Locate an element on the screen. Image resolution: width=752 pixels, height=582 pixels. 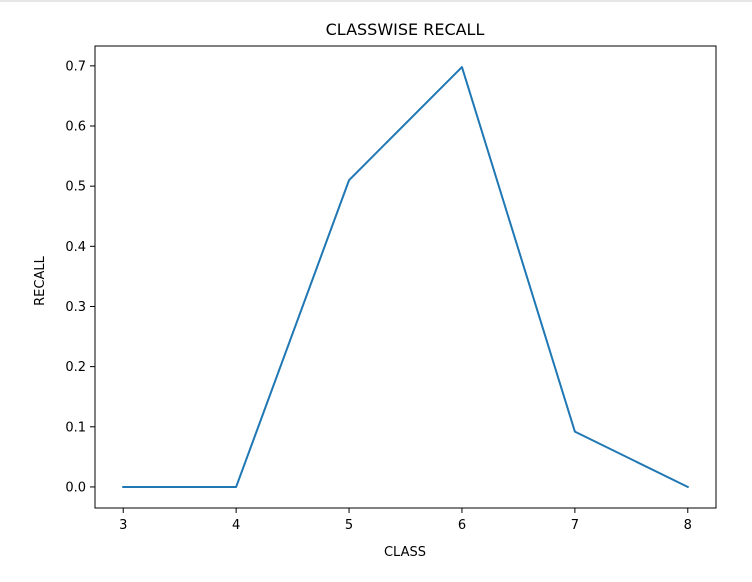
y-tick-label: 0.6 is located at coordinates (75, 127).